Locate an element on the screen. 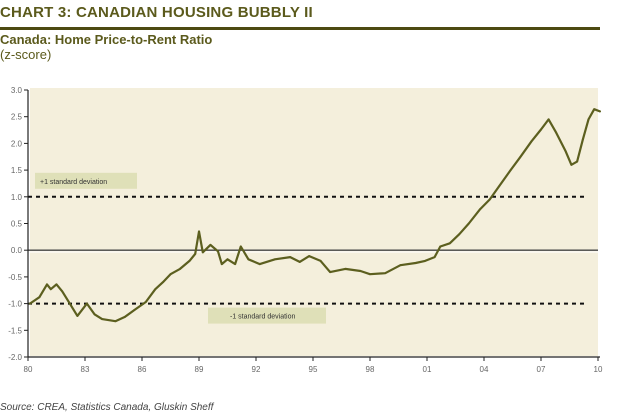 The image size is (620, 419). y-tick-label: 2.5 is located at coordinates (17, 117).